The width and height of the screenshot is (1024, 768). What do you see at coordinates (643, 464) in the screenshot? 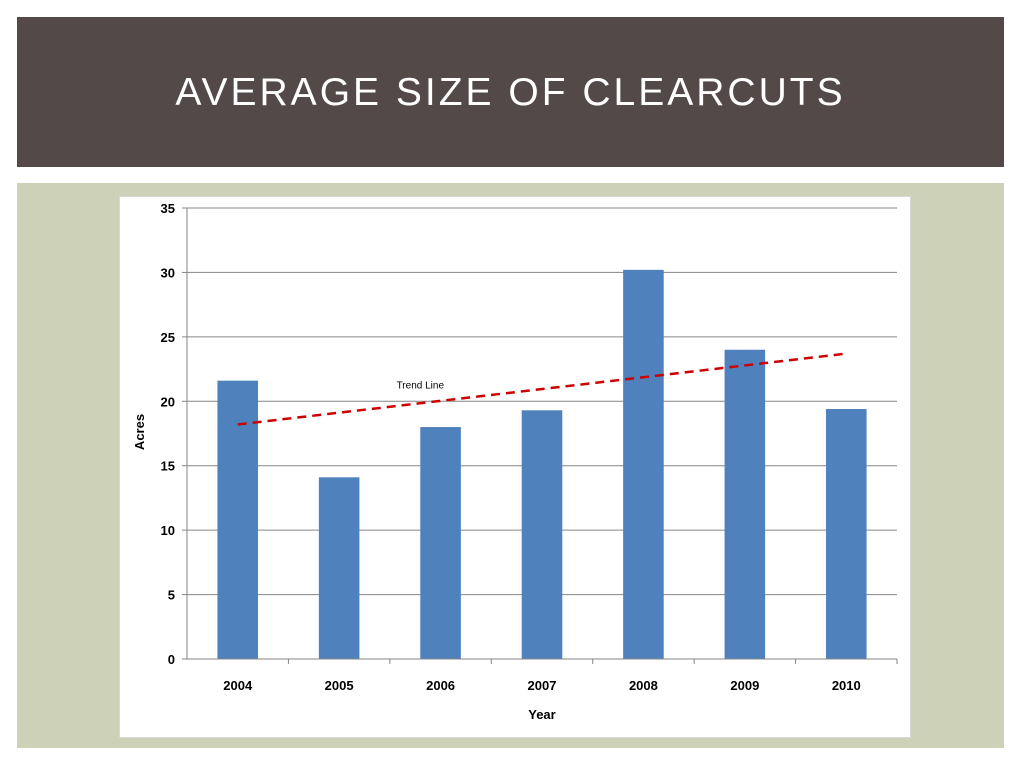
I see `bar-2008` at bounding box center [643, 464].